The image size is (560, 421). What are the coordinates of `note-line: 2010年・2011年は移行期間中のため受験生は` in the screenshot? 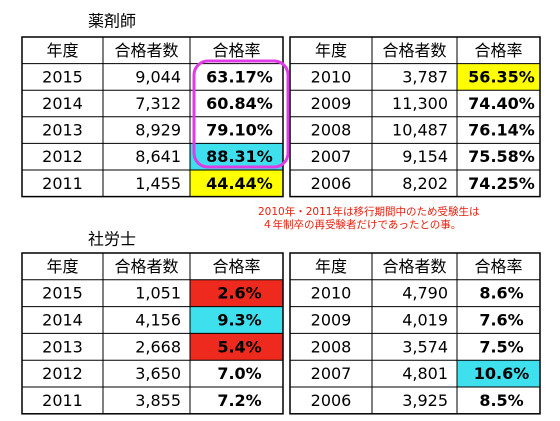 It's located at (368, 211).